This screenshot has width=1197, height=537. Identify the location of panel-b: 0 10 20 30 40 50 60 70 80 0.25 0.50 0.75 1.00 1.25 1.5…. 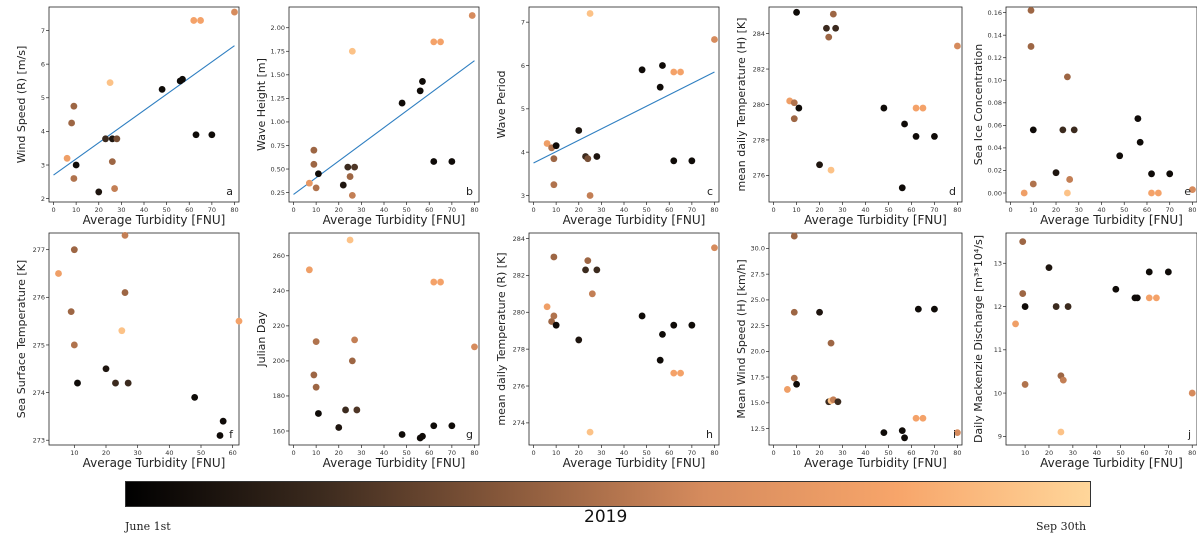
(367, 116).